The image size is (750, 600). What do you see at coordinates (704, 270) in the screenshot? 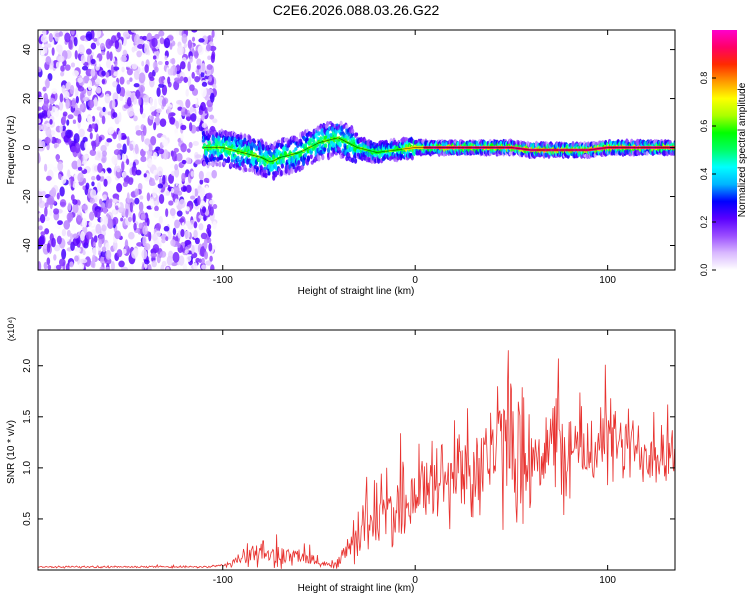
I see `colorbar-tick-label: 0.0` at bounding box center [704, 270].